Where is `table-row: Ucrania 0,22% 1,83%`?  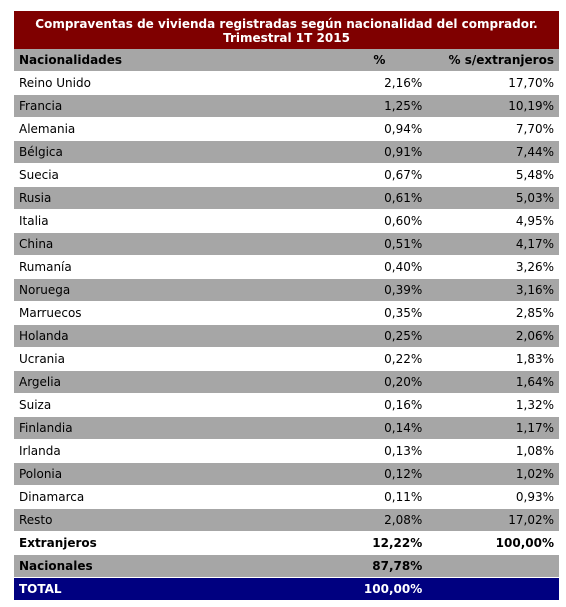 table-row: Ucrania 0,22% 1,83% is located at coordinates (286, 359).